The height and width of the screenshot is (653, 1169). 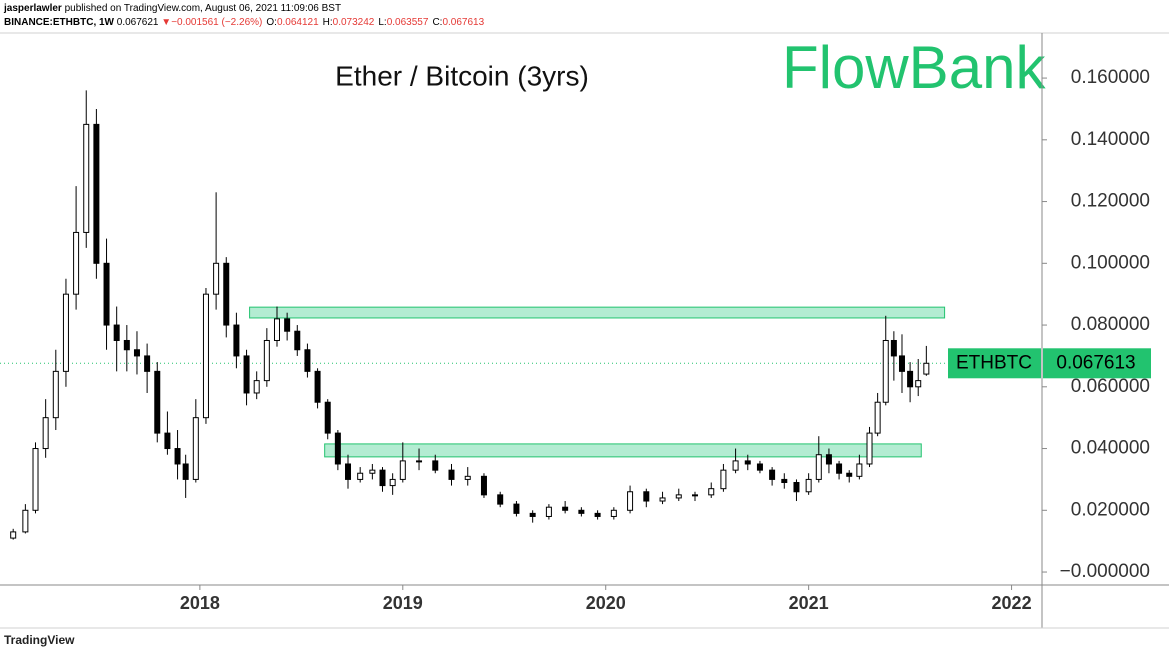 I want to click on ohlc-label: O:, so click(x=271, y=22).